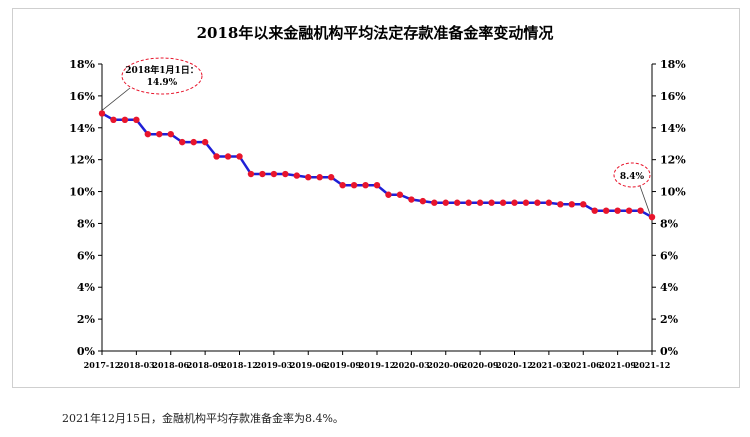 Image resolution: width=750 pixels, height=437 pixels. Describe the element at coordinates (86, 287) in the screenshot. I see `y-tick-label-left: 4%` at that location.